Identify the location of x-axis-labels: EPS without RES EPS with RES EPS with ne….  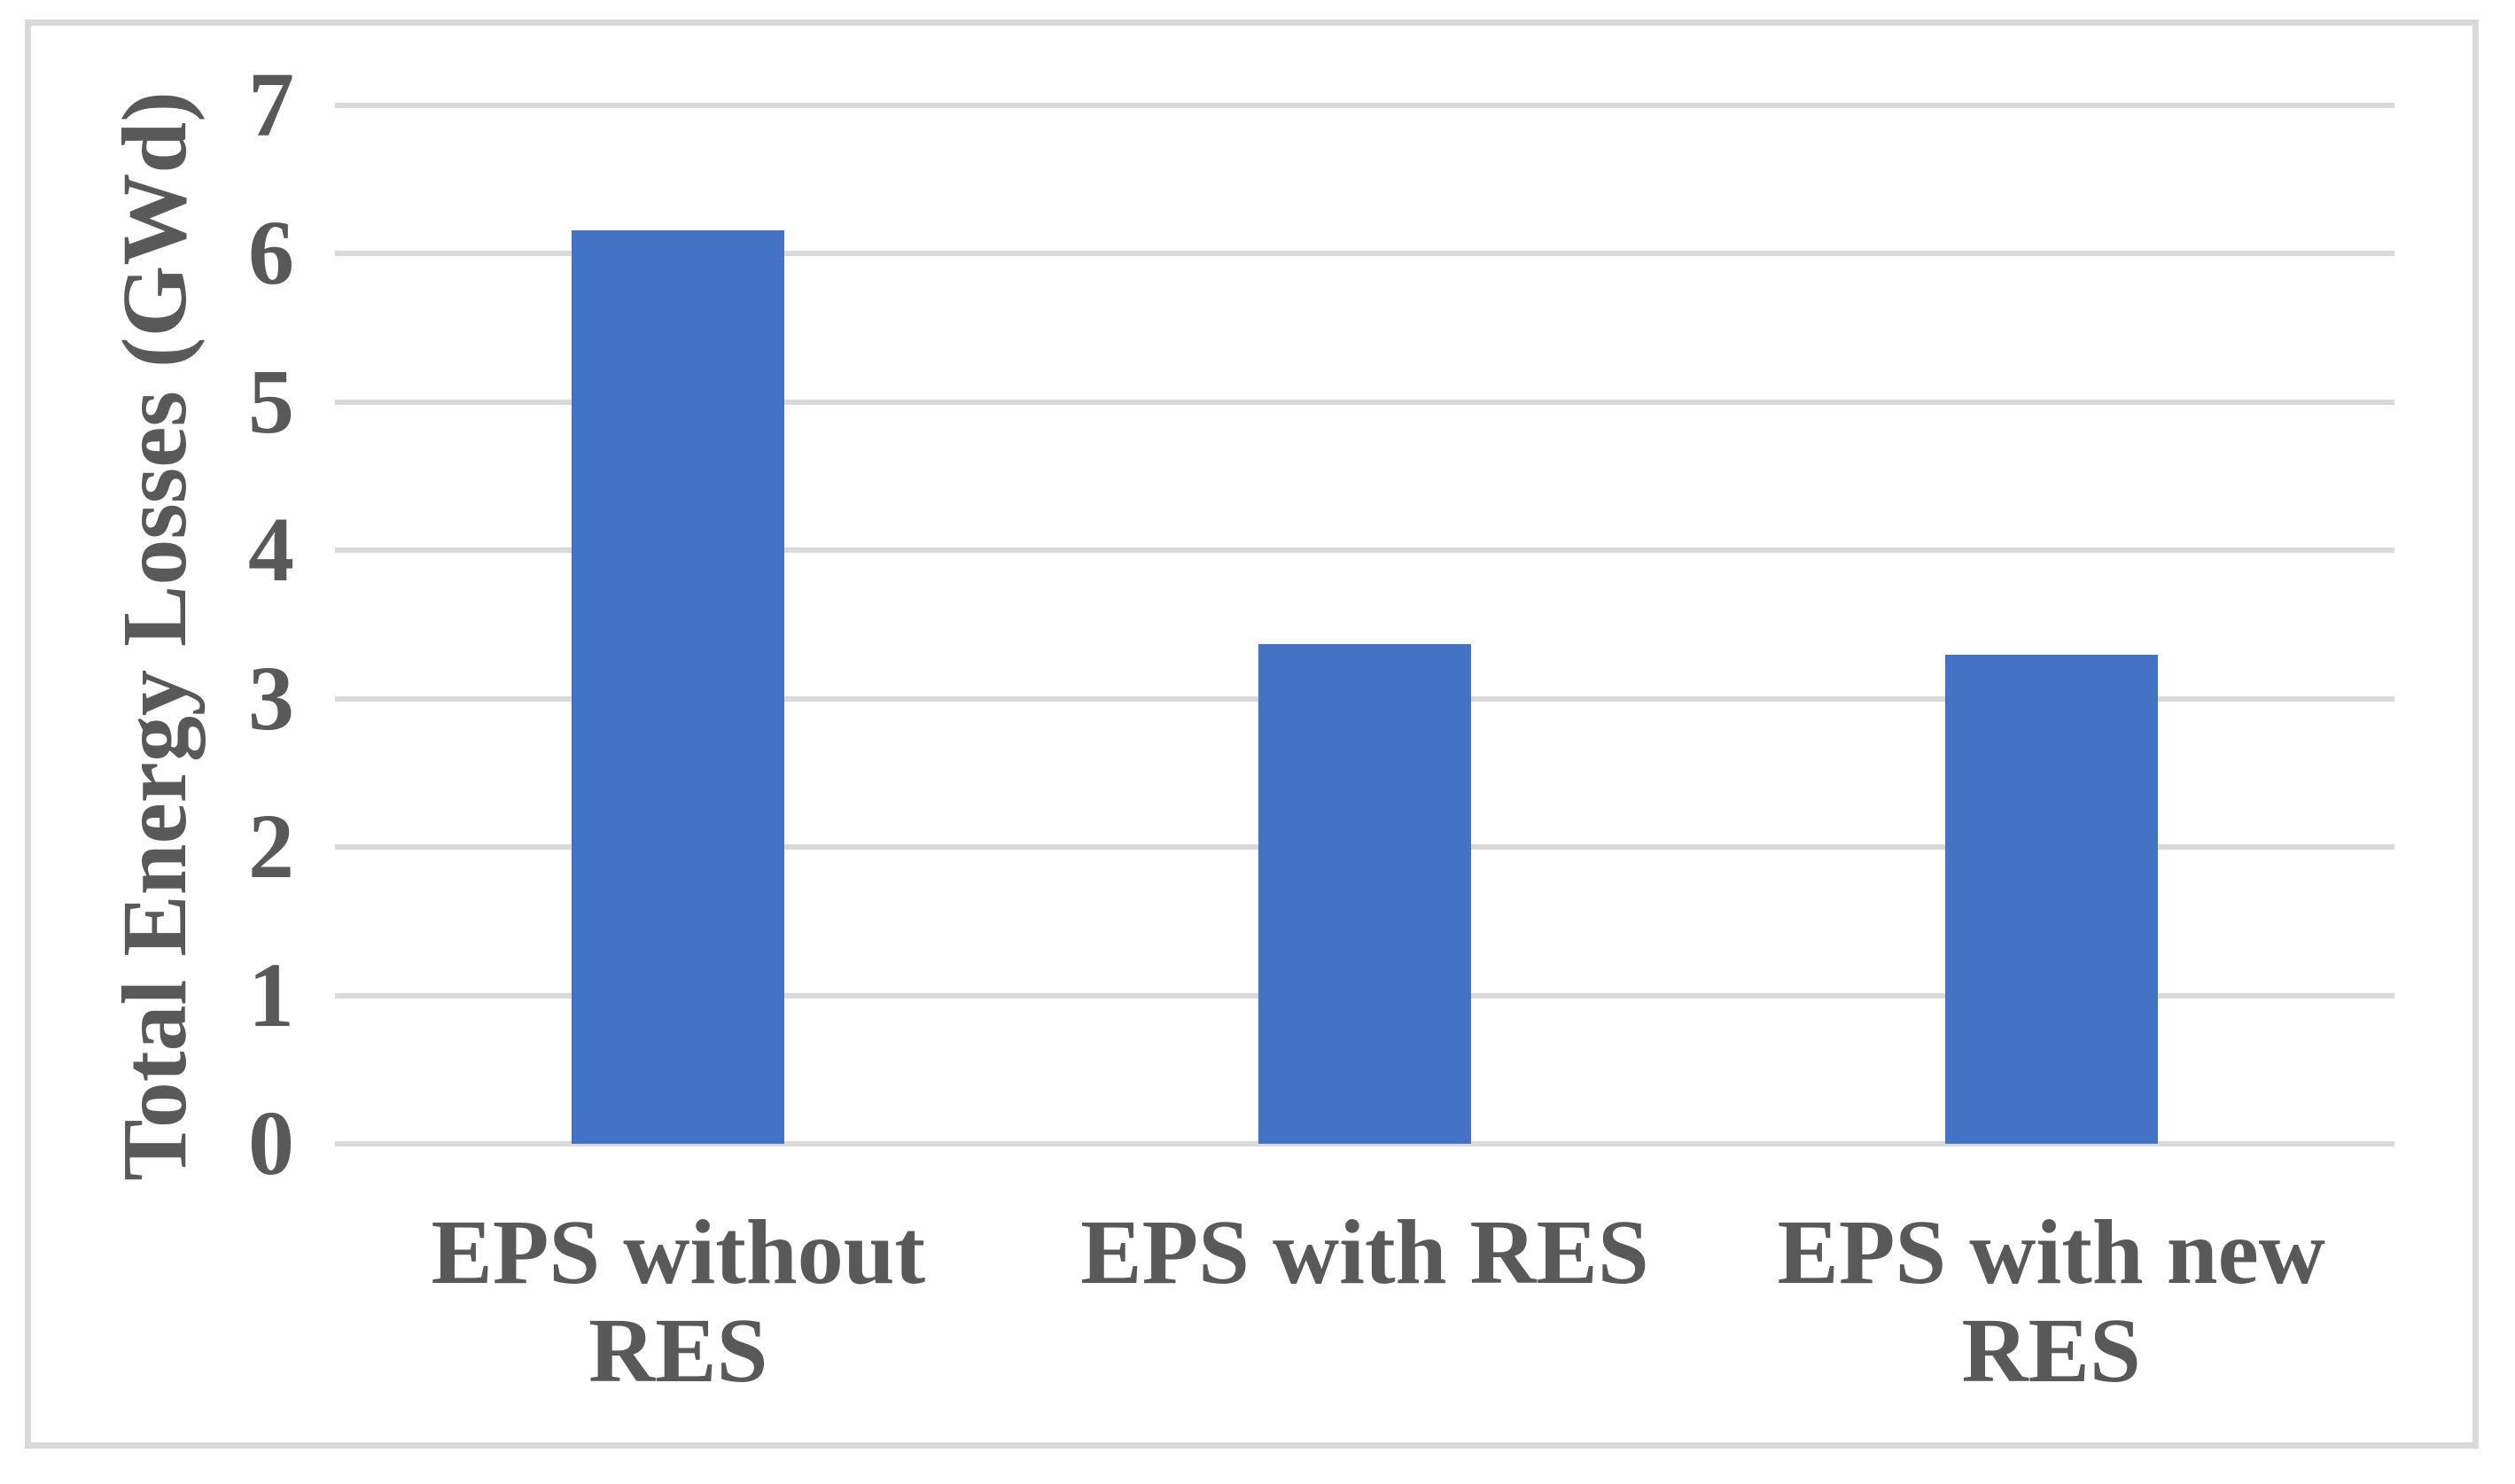
(1364, 1302).